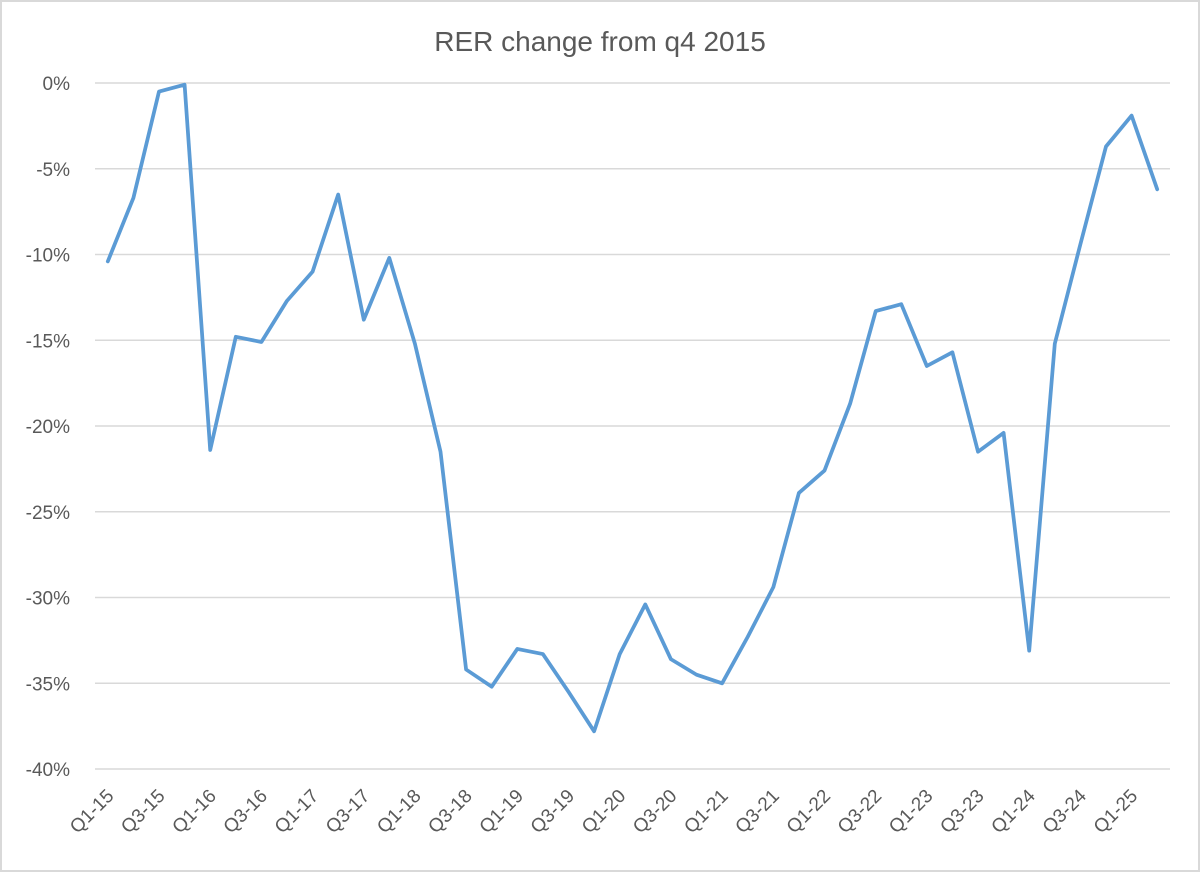 The height and width of the screenshot is (872, 1200). Describe the element at coordinates (553, 812) in the screenshot. I see `x-axis-tick-label: Q3-19` at that location.